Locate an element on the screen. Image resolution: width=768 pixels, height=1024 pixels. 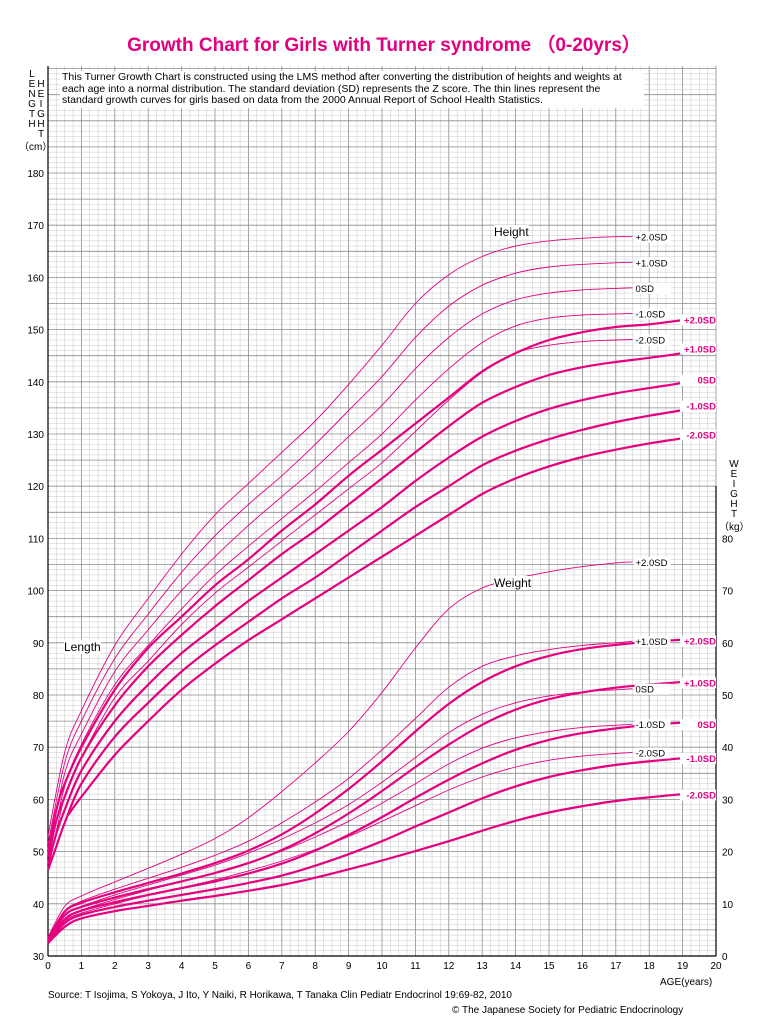
weight-label: Weight is located at coordinates (513, 583).